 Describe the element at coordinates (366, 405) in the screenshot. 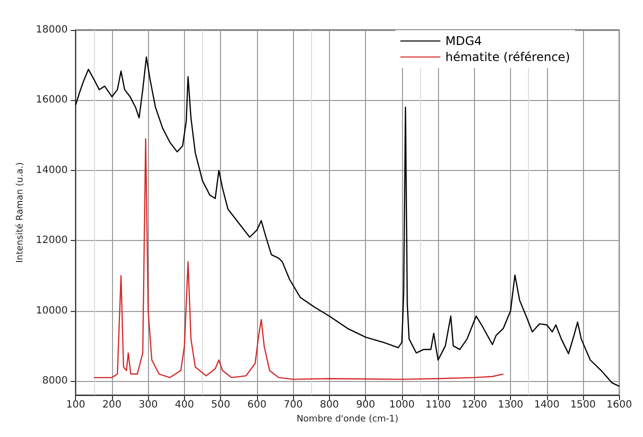

I see `x-tick-label: 900` at that location.